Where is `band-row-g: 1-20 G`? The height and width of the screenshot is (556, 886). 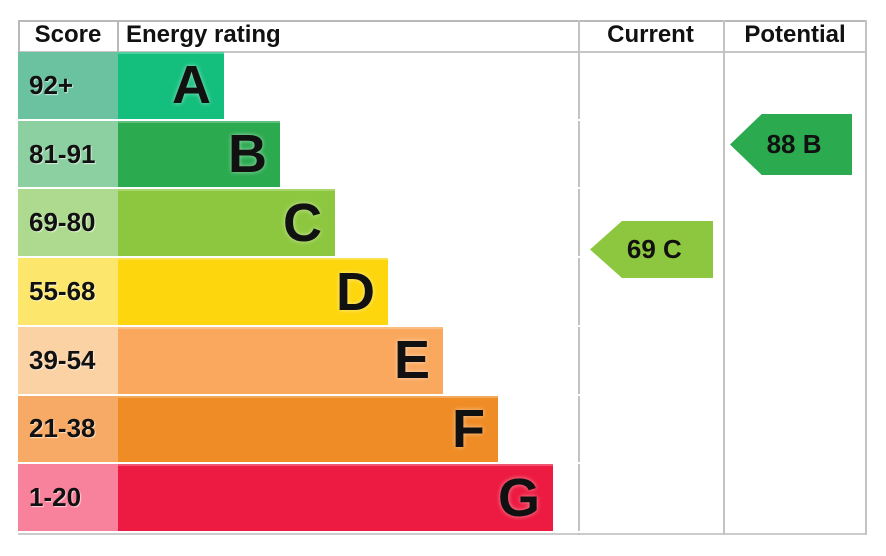 band-row-g: 1-20 G is located at coordinates (299, 499).